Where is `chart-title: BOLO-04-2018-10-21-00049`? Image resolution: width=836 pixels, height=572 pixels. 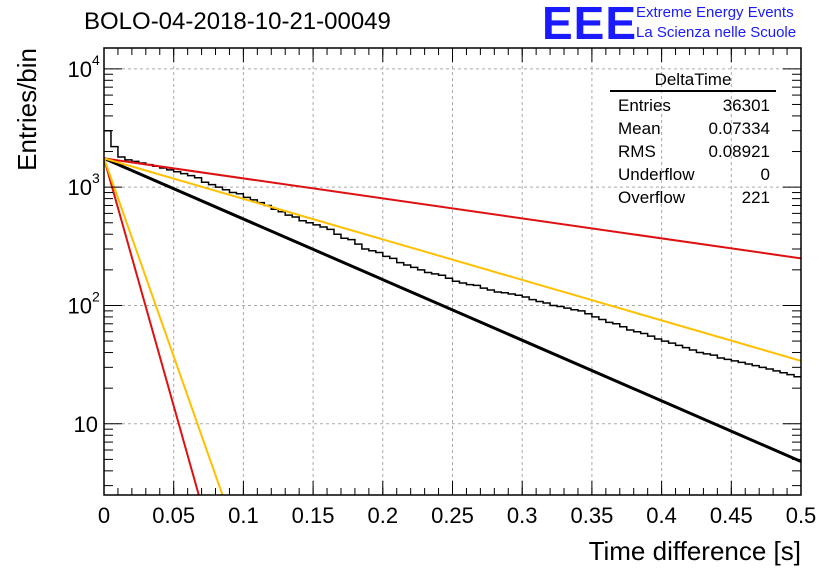 chart-title: BOLO-04-2018-10-21-00049 is located at coordinates (237, 21).